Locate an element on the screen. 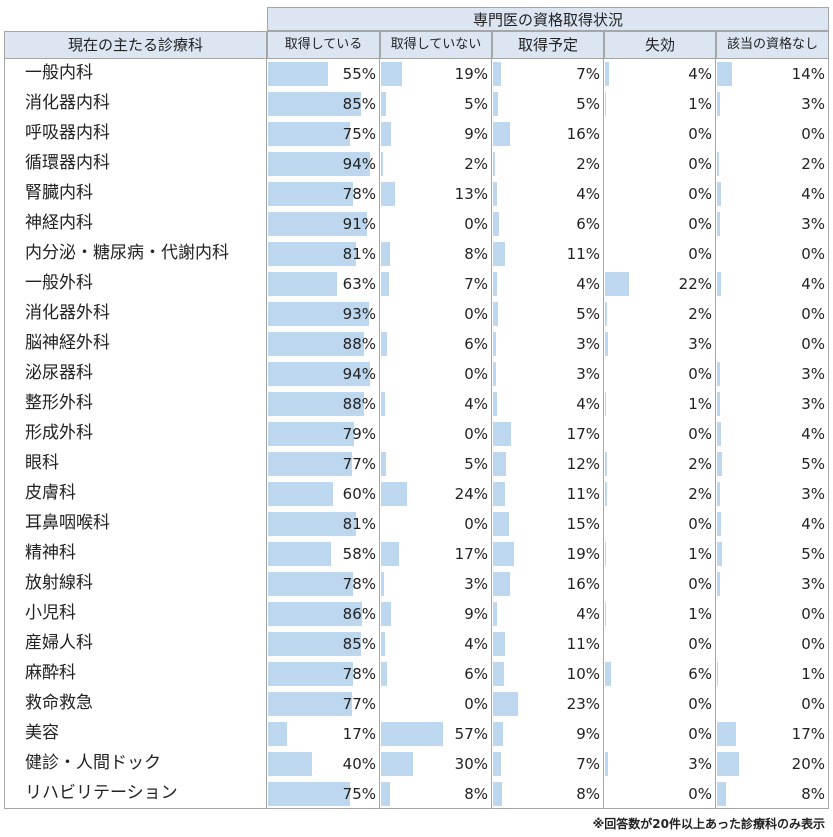  value-cell: 14% is located at coordinates (772, 74).